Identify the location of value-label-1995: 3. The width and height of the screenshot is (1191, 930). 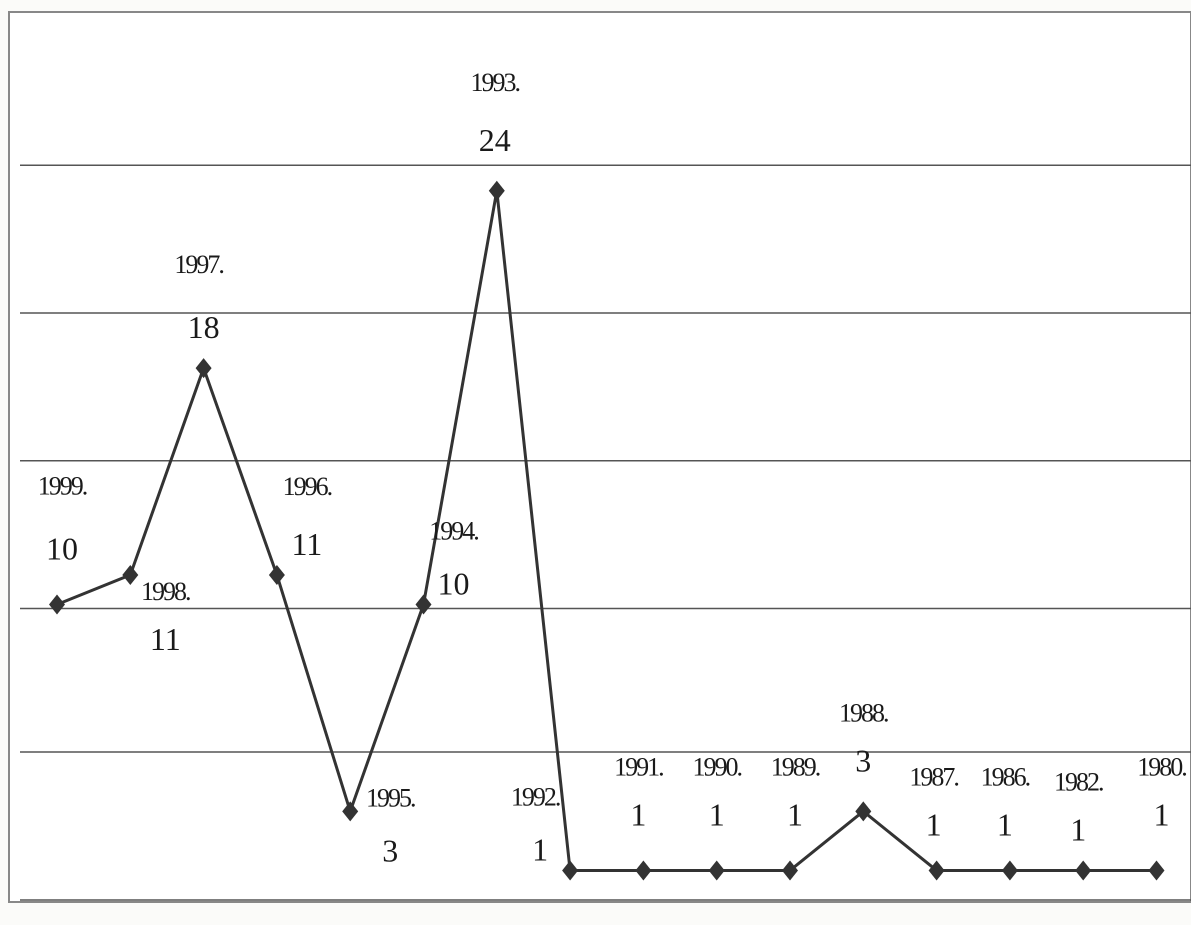
(390, 850).